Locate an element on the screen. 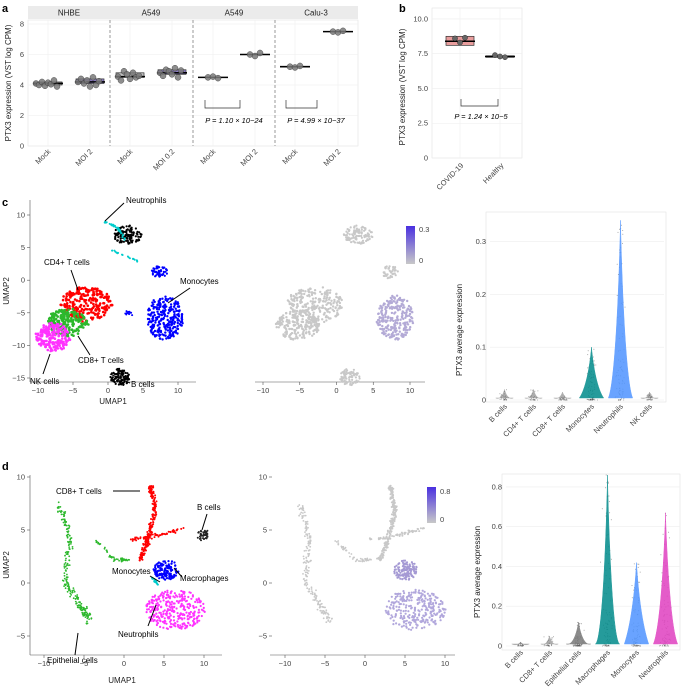  arrow-bcells-d is located at coordinates (204, 522).